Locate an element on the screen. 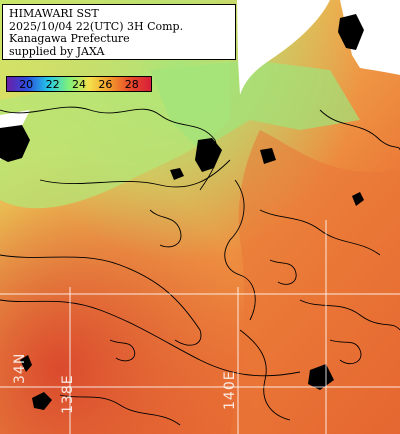 This screenshot has width=400, height=434. lon-label-140e: 140E is located at coordinates (230, 390).